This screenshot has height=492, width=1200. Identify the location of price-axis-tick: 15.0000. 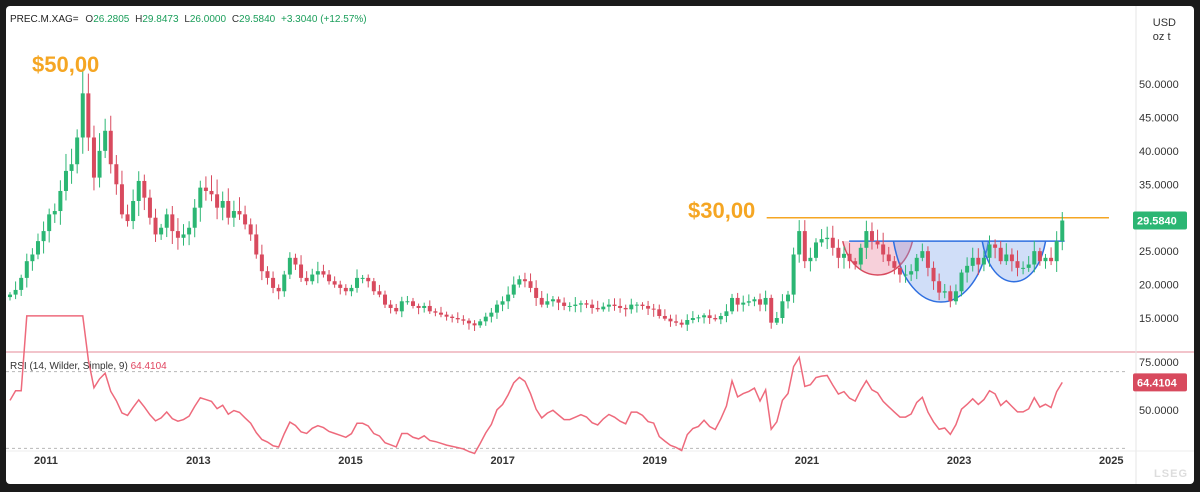
(1159, 319).